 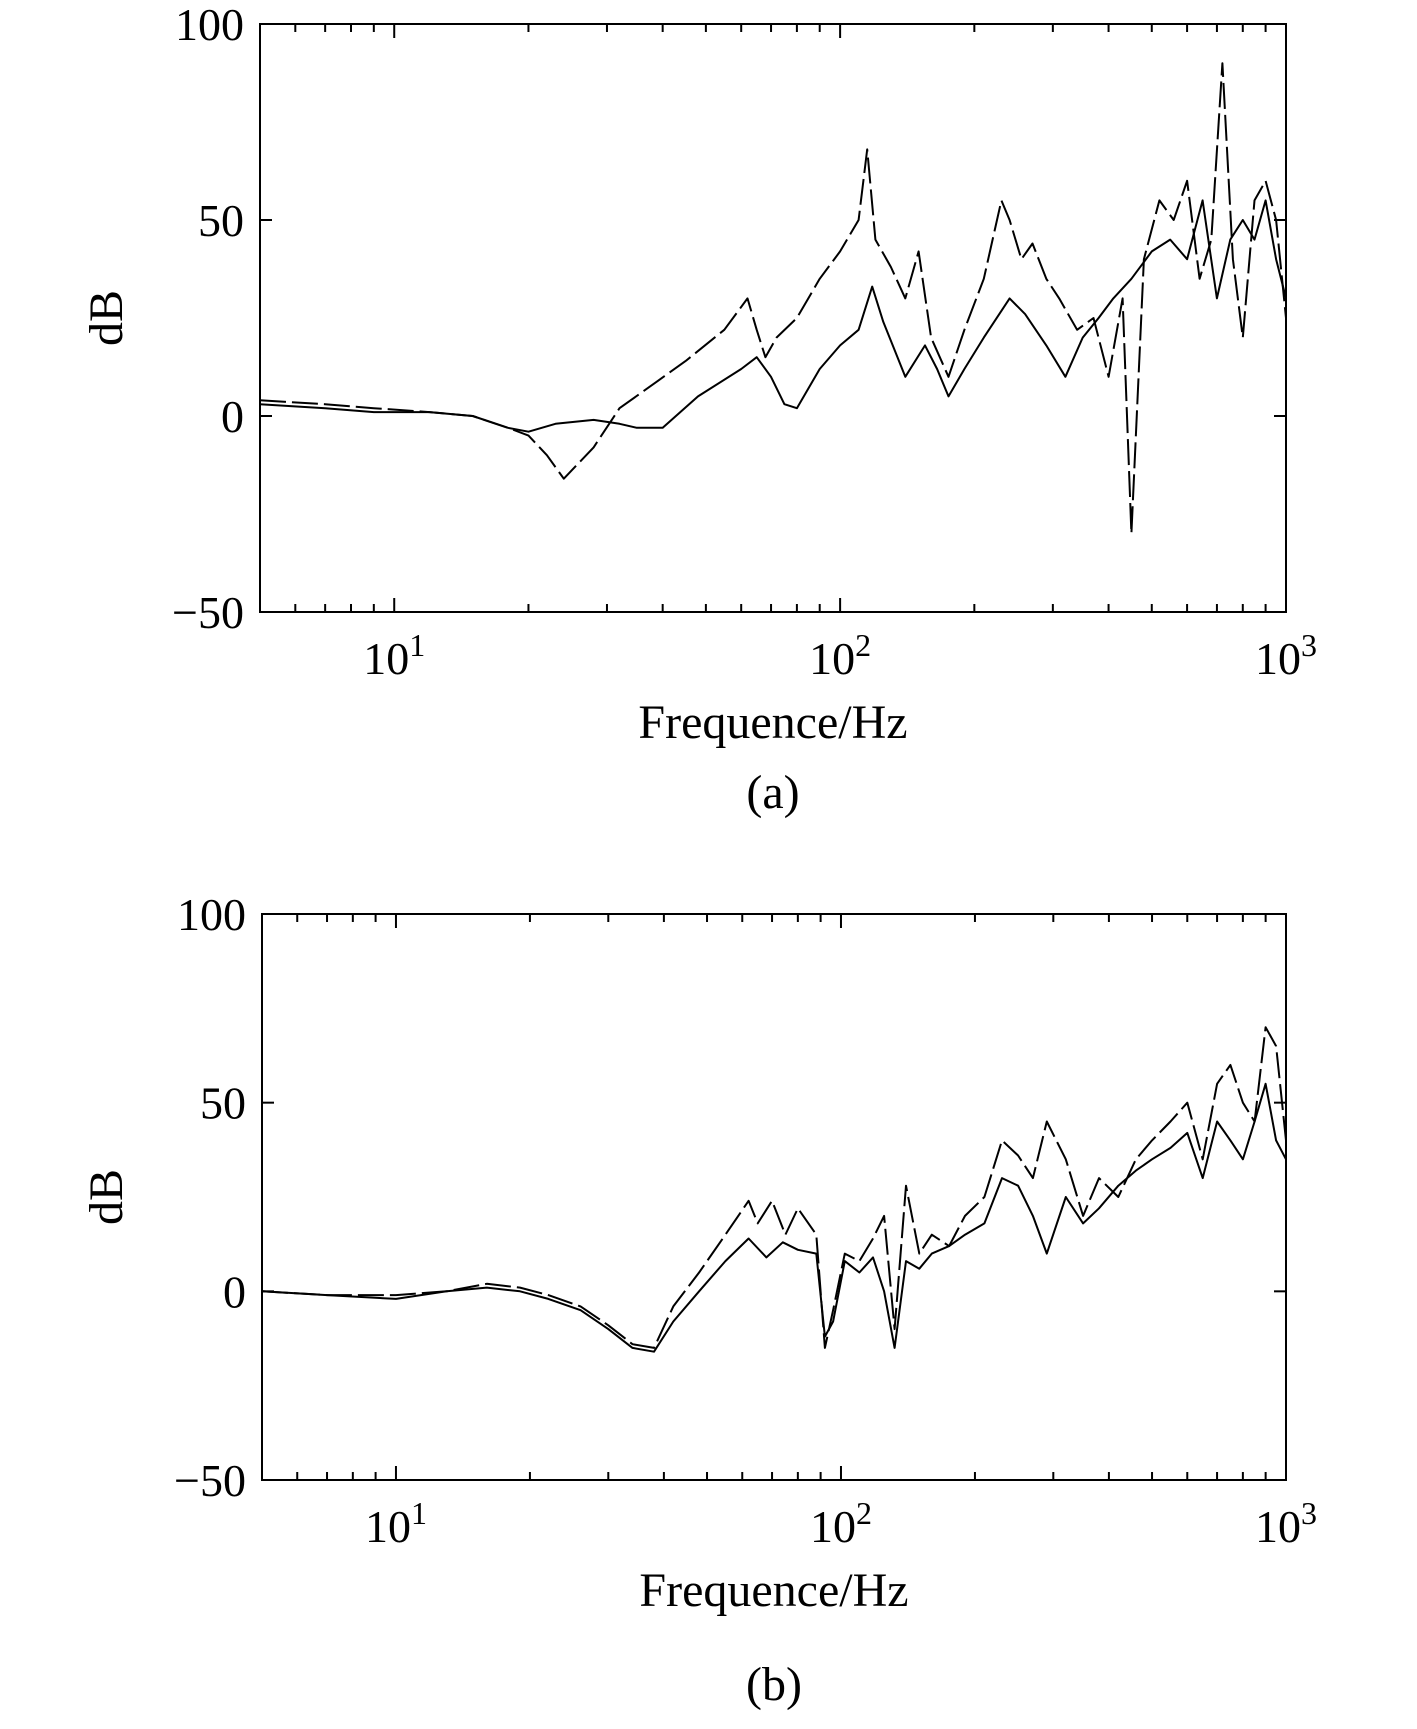 What do you see at coordinates (772, 792) in the screenshot?
I see `panel-caption: (a)` at bounding box center [772, 792].